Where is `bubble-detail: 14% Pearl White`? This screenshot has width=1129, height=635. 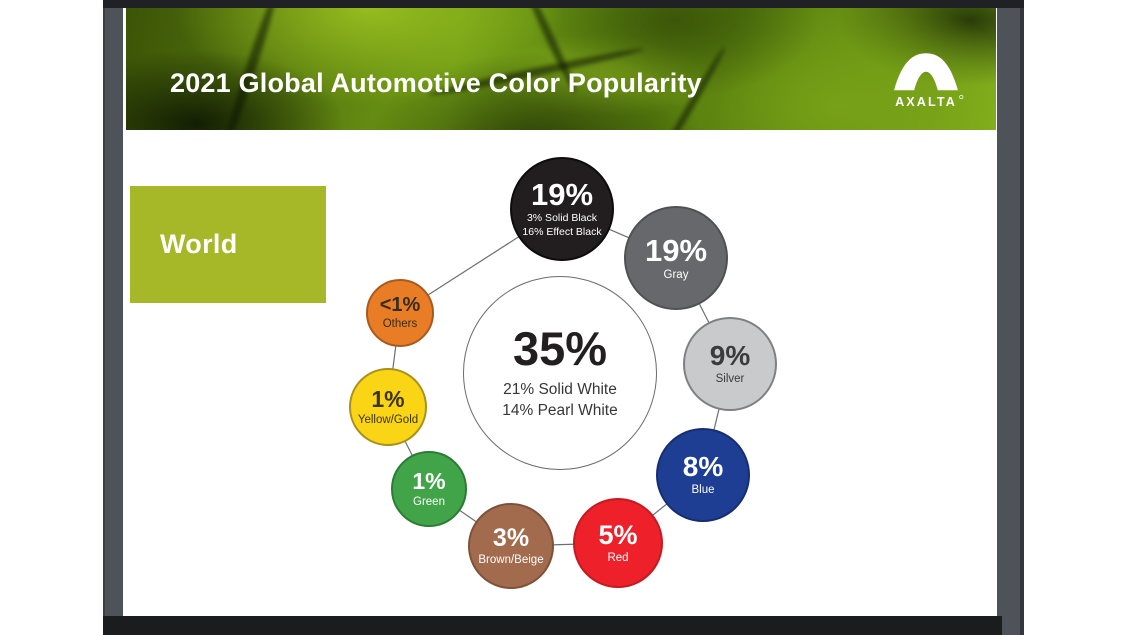 bubble-detail: 14% Pearl White is located at coordinates (560, 410).